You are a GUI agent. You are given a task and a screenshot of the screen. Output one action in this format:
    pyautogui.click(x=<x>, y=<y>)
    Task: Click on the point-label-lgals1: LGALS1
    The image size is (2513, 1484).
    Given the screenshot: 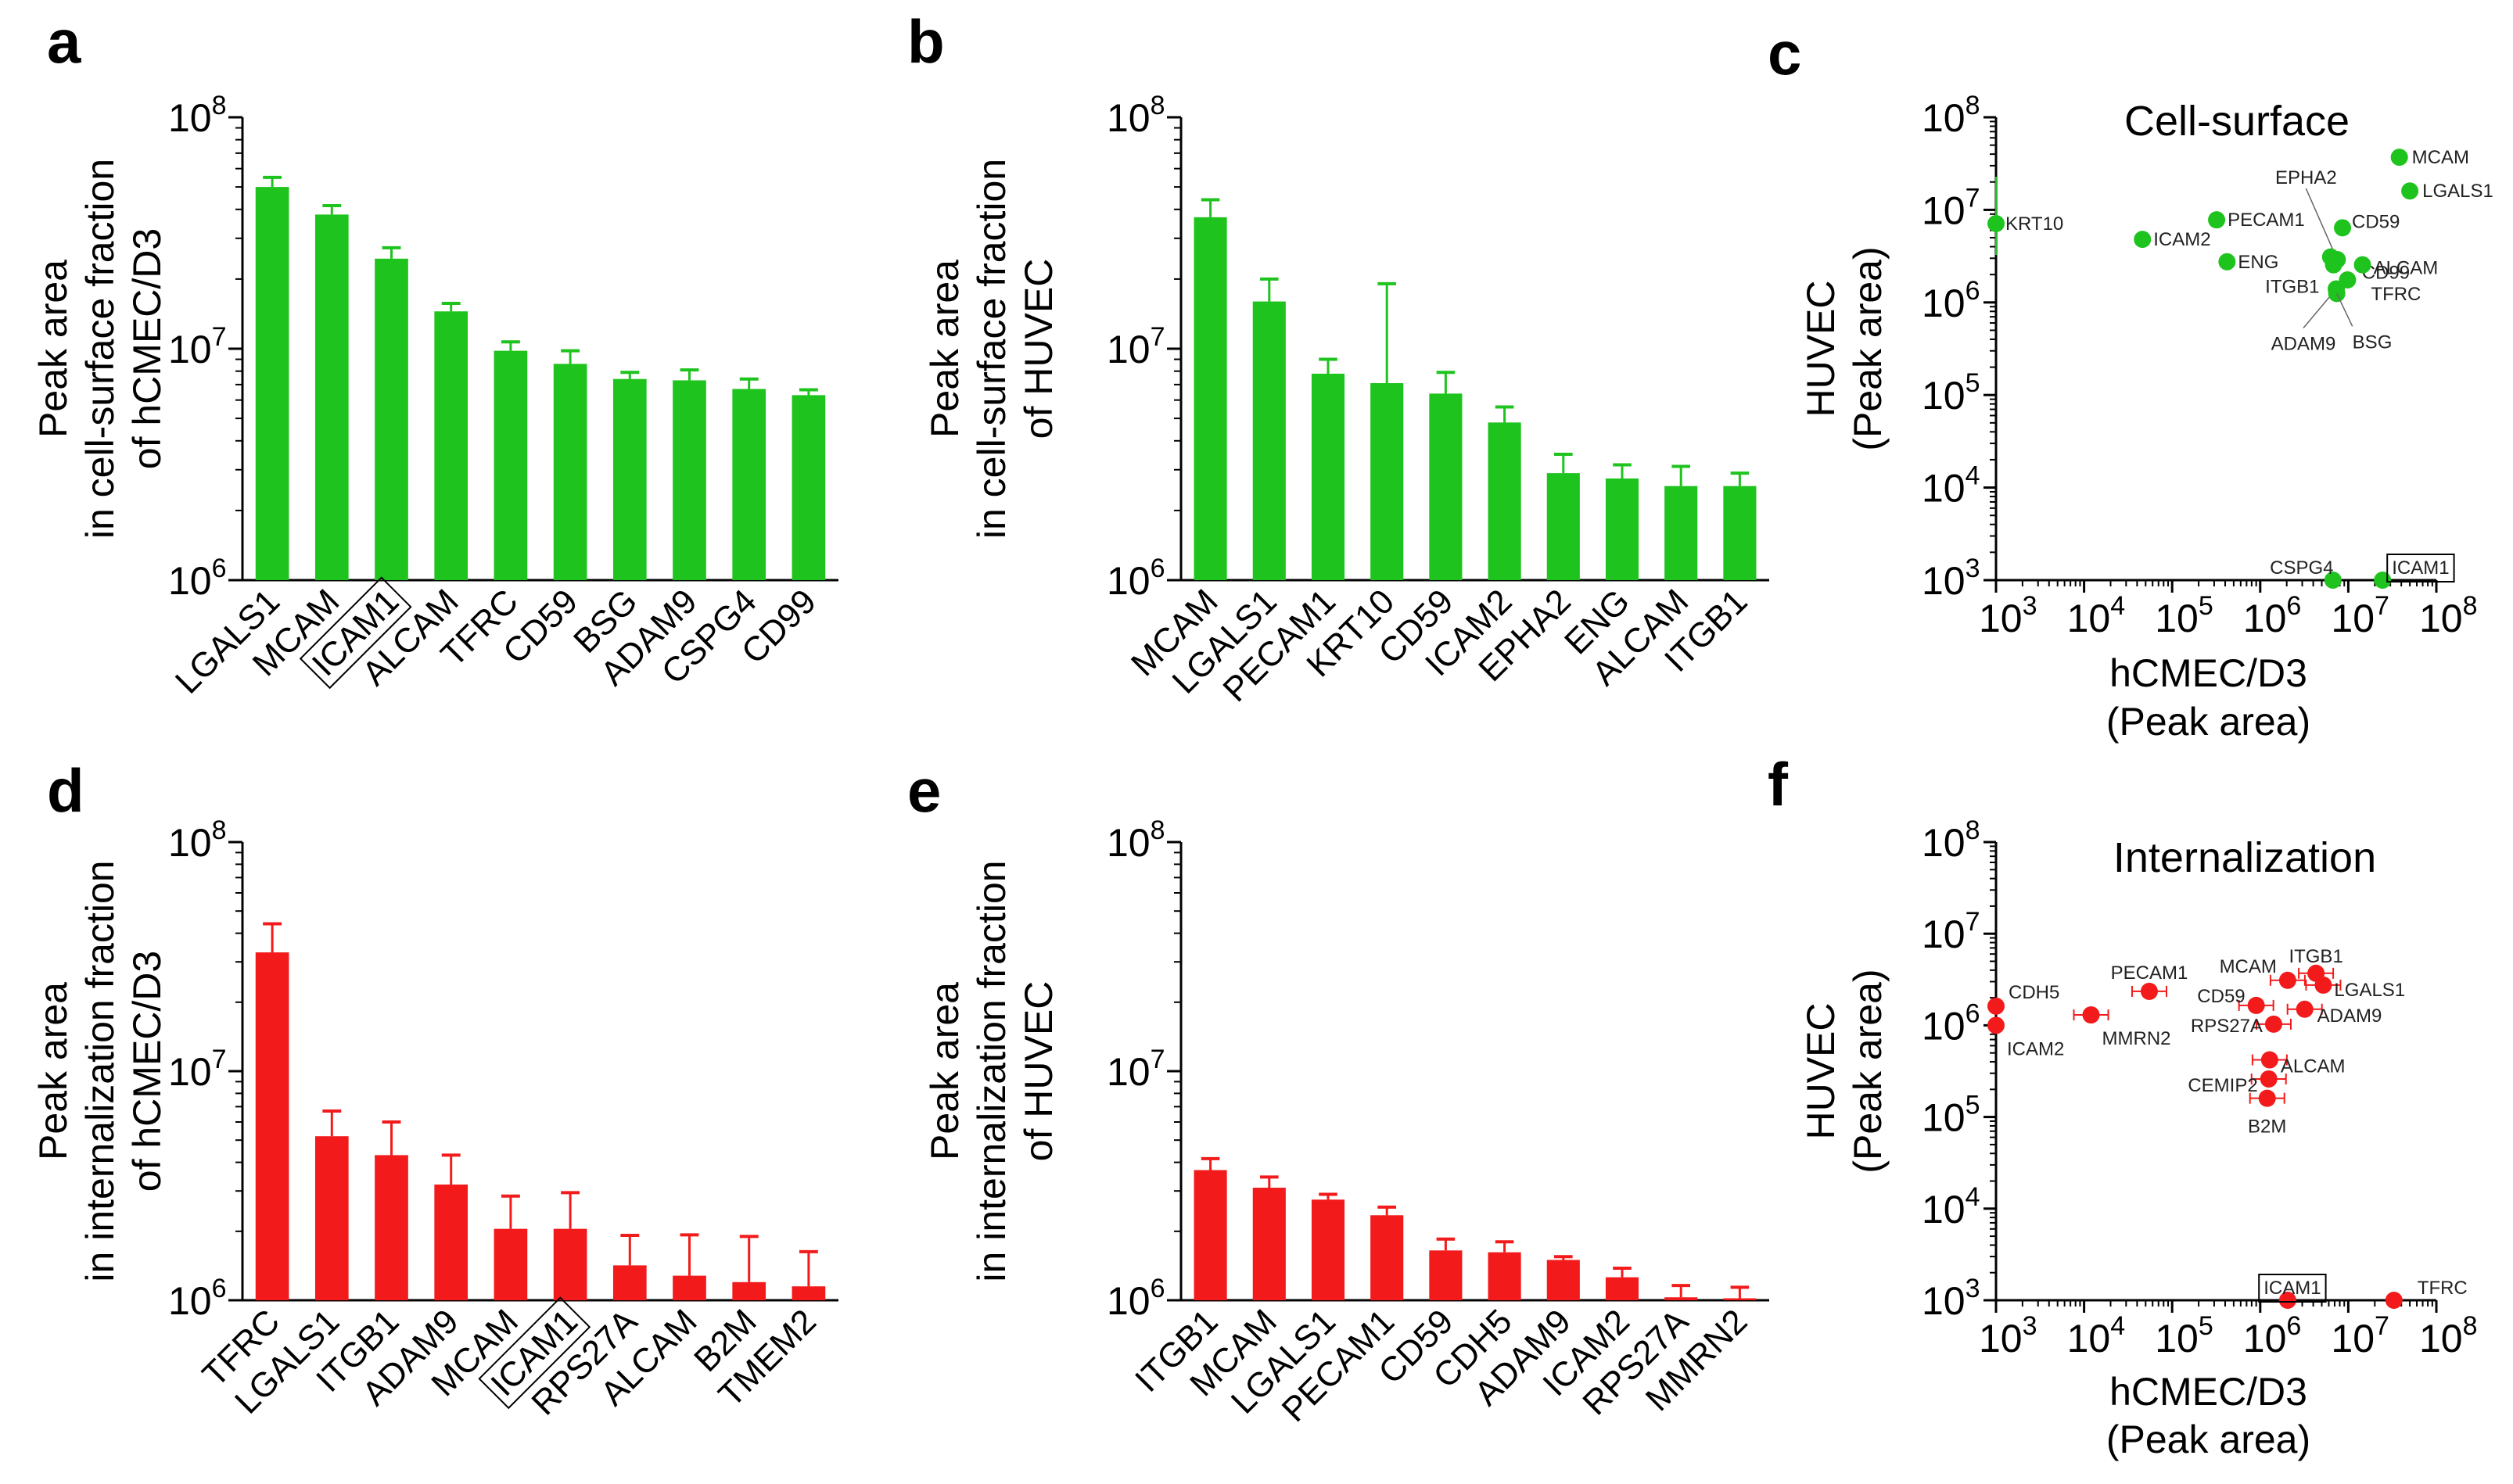 What is the action you would take?
    pyautogui.click(x=2369, y=990)
    